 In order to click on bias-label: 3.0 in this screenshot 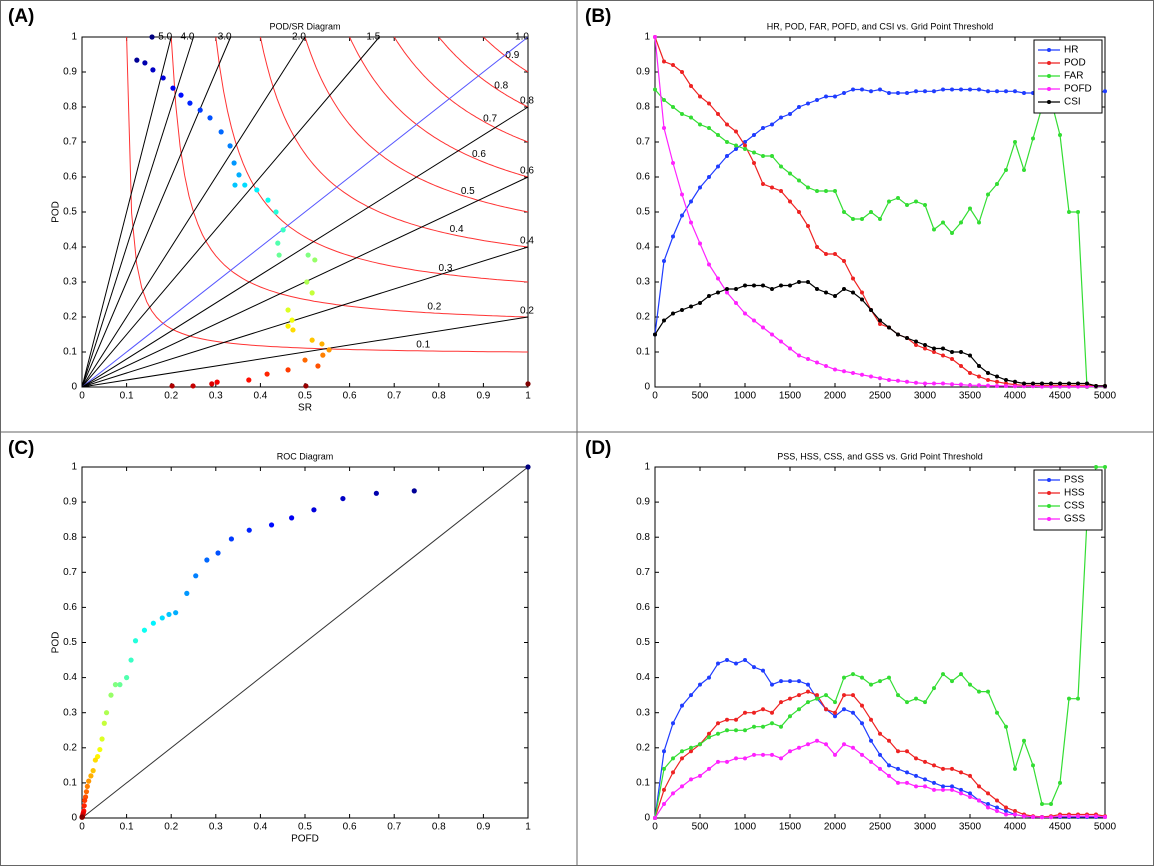, I will do `click(225, 37)`.